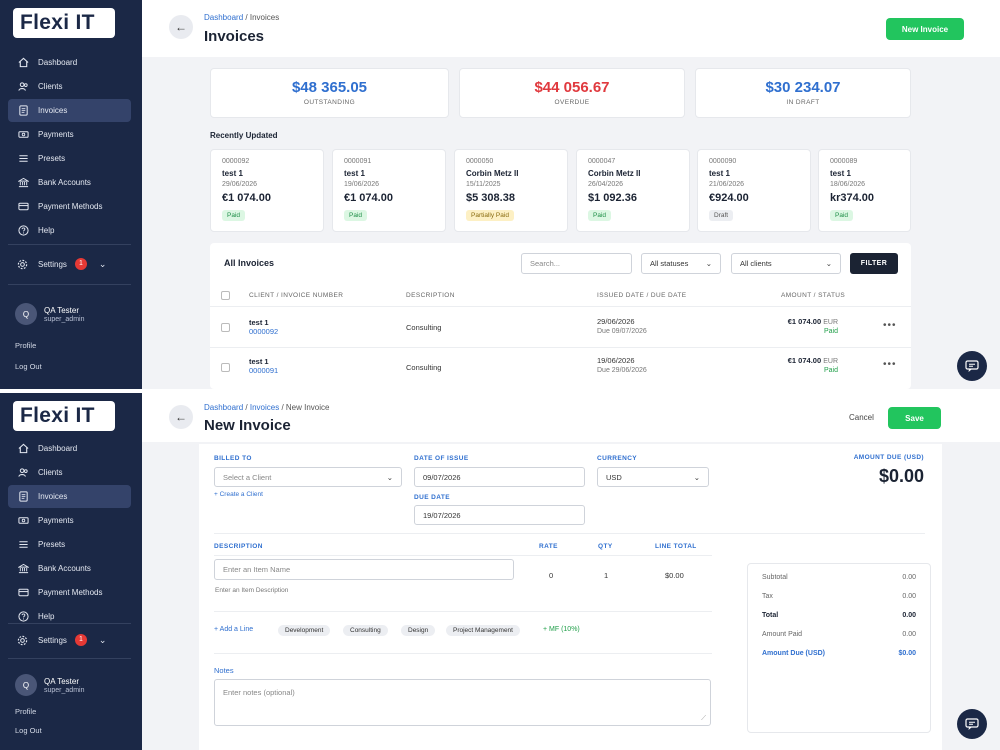 The width and height of the screenshot is (1000, 750). I want to click on client-filter-select: All clients ⌄, so click(786, 263).